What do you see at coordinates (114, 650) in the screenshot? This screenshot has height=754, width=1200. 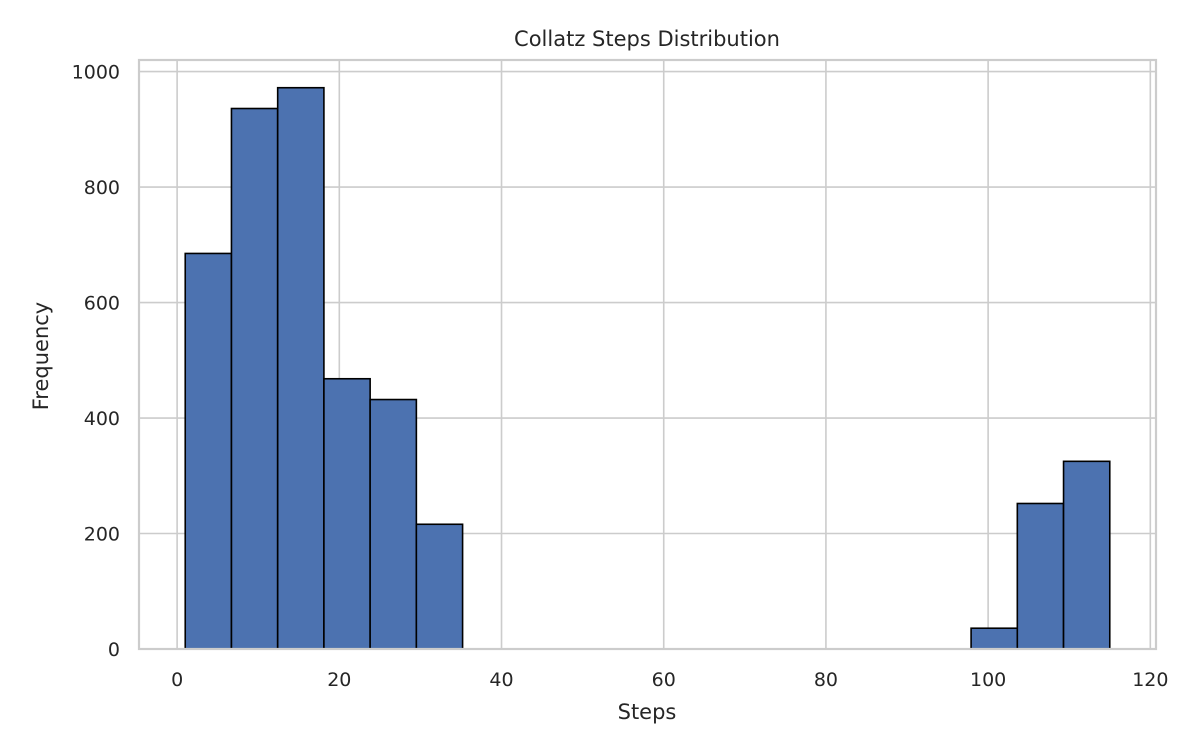 I see `y-tick-label: 0` at bounding box center [114, 650].